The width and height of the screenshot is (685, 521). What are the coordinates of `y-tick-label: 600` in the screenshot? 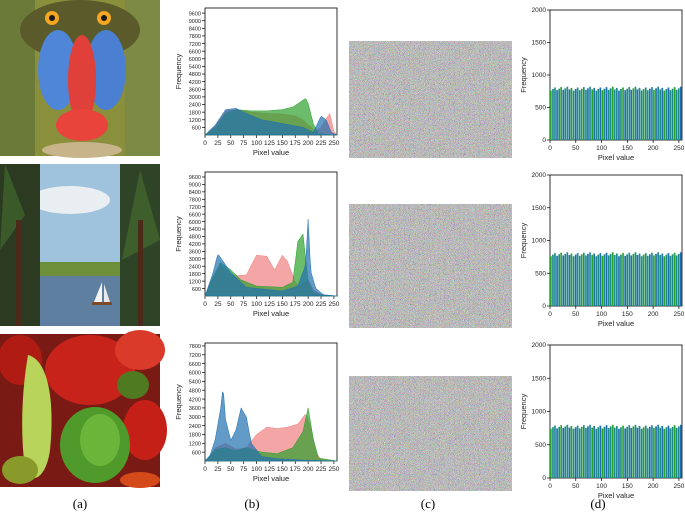 It's located at (196, 290).